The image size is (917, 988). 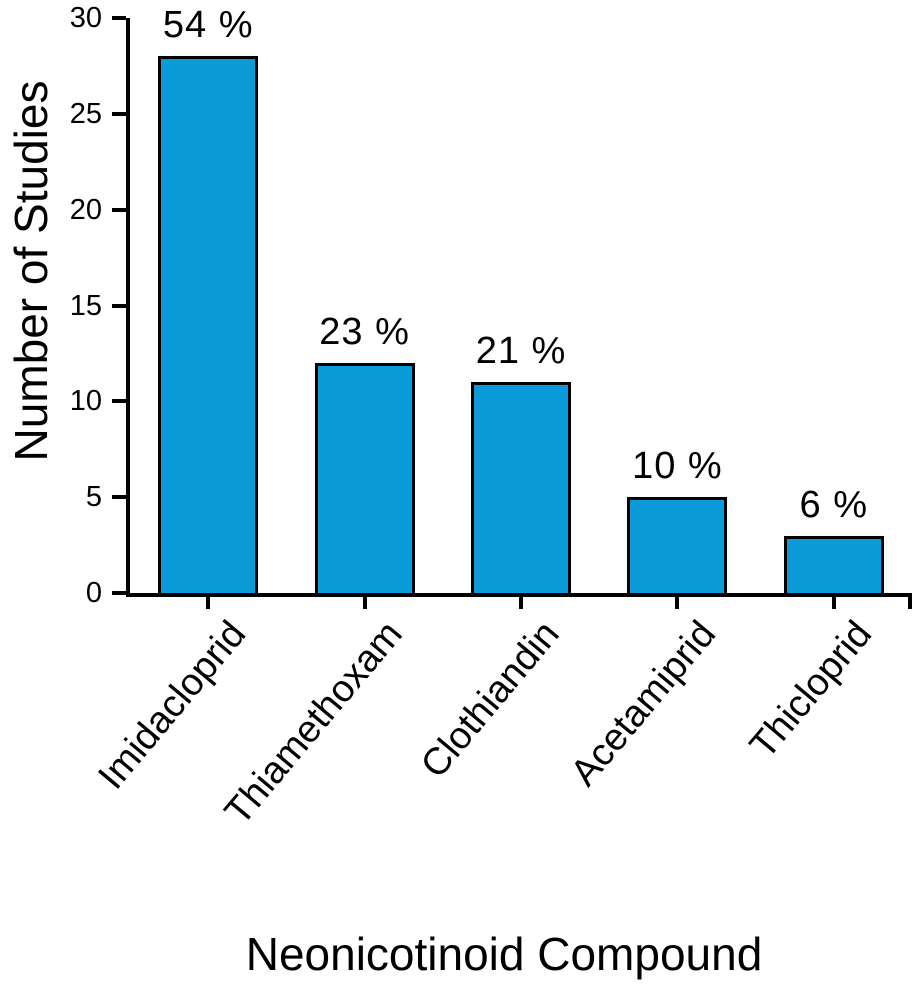 What do you see at coordinates (521, 351) in the screenshot?
I see `bar-value-label: 21 %` at bounding box center [521, 351].